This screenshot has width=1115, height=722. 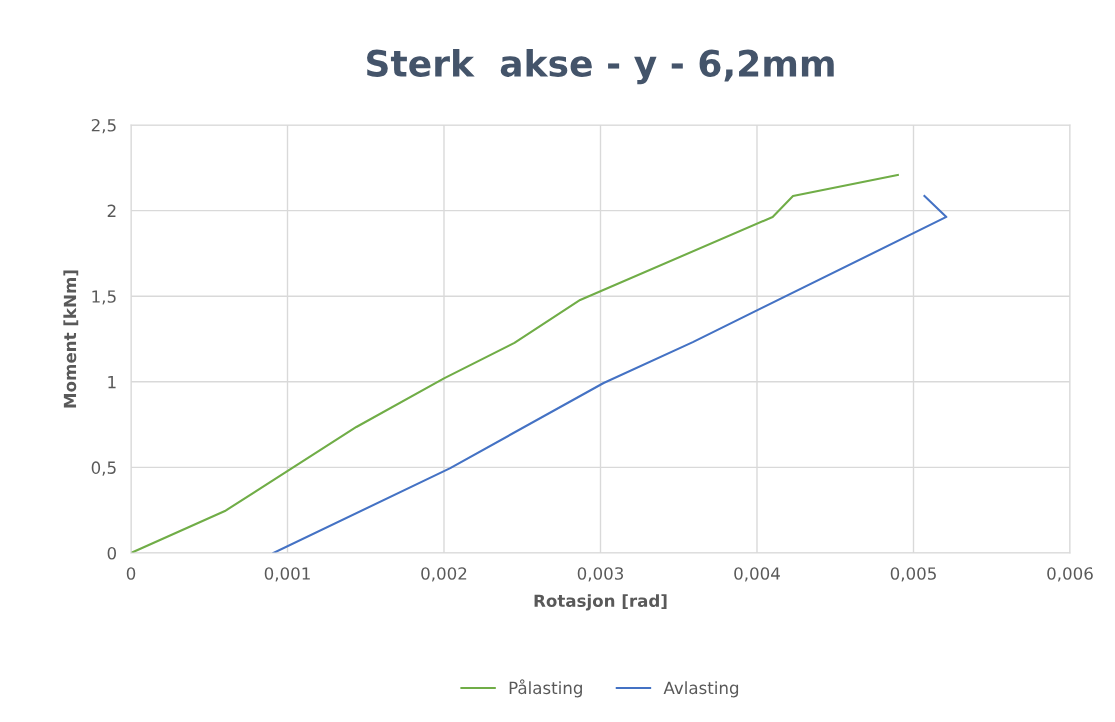 What do you see at coordinates (545, 688) in the screenshot?
I see `legend-label: Pålasting` at bounding box center [545, 688].